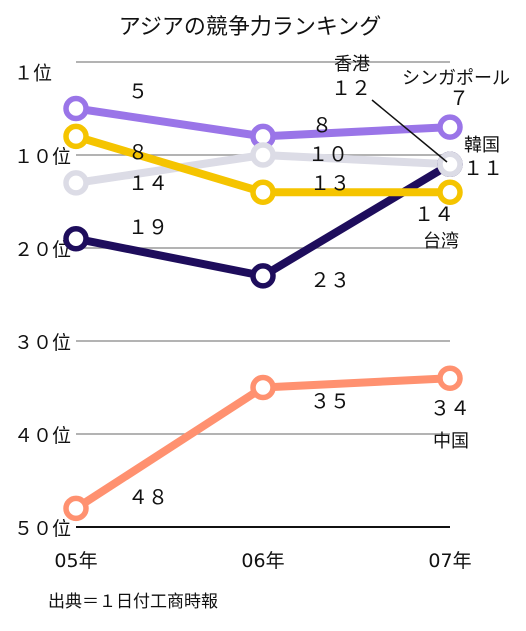 The height and width of the screenshot is (631, 526). I want to click on x-tick-label: 07年, so click(449, 561).